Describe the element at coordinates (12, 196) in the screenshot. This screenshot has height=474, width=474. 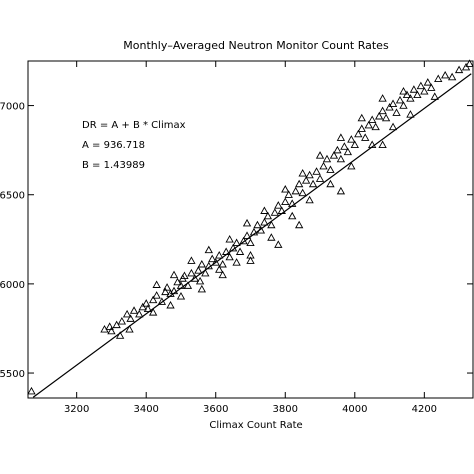
I see `y-tick-label: 6500` at that location.